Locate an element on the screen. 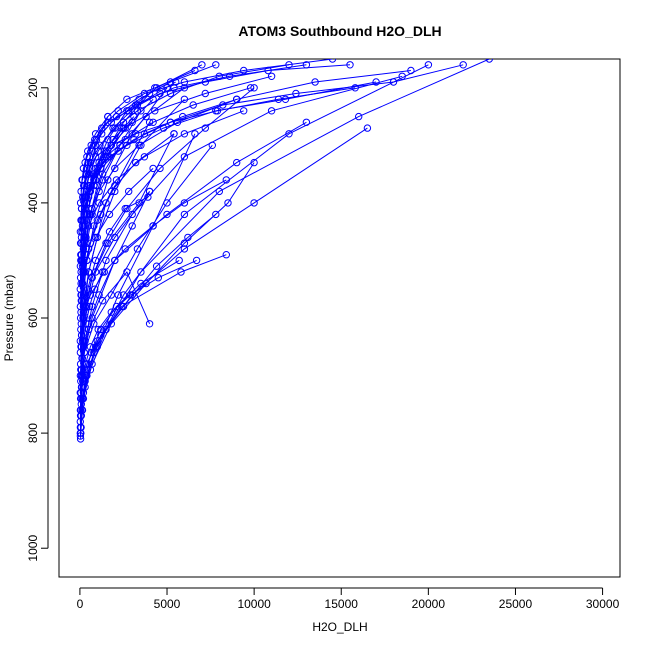 The image size is (650, 650). x-axis: 0 5000 10000 15000 20000 25000 30000 is located at coordinates (348, 599).